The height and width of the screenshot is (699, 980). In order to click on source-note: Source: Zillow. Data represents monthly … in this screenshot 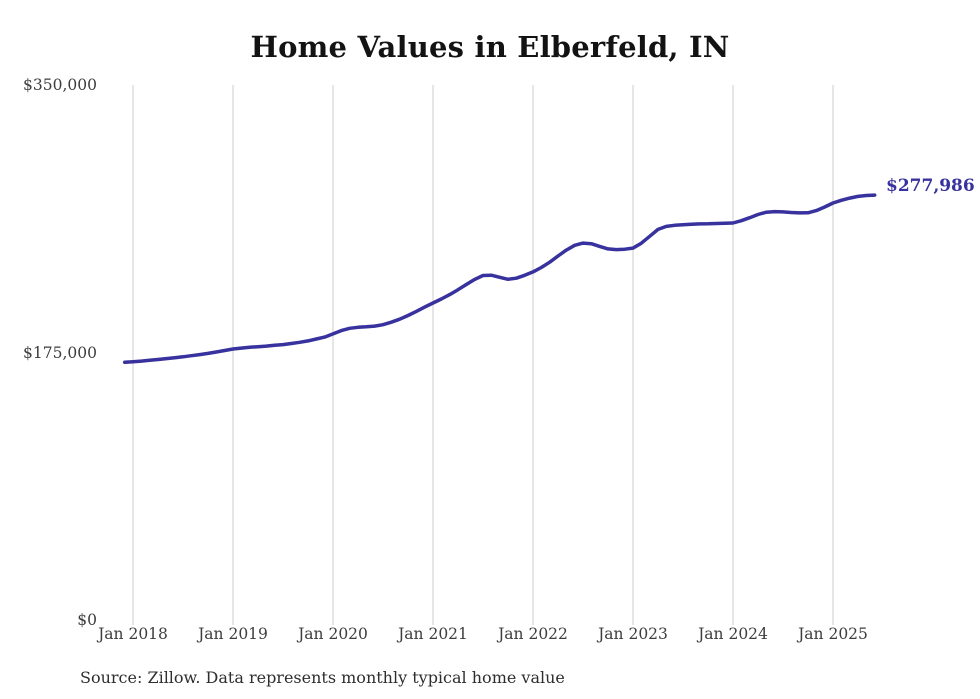, I will do `click(322, 677)`.